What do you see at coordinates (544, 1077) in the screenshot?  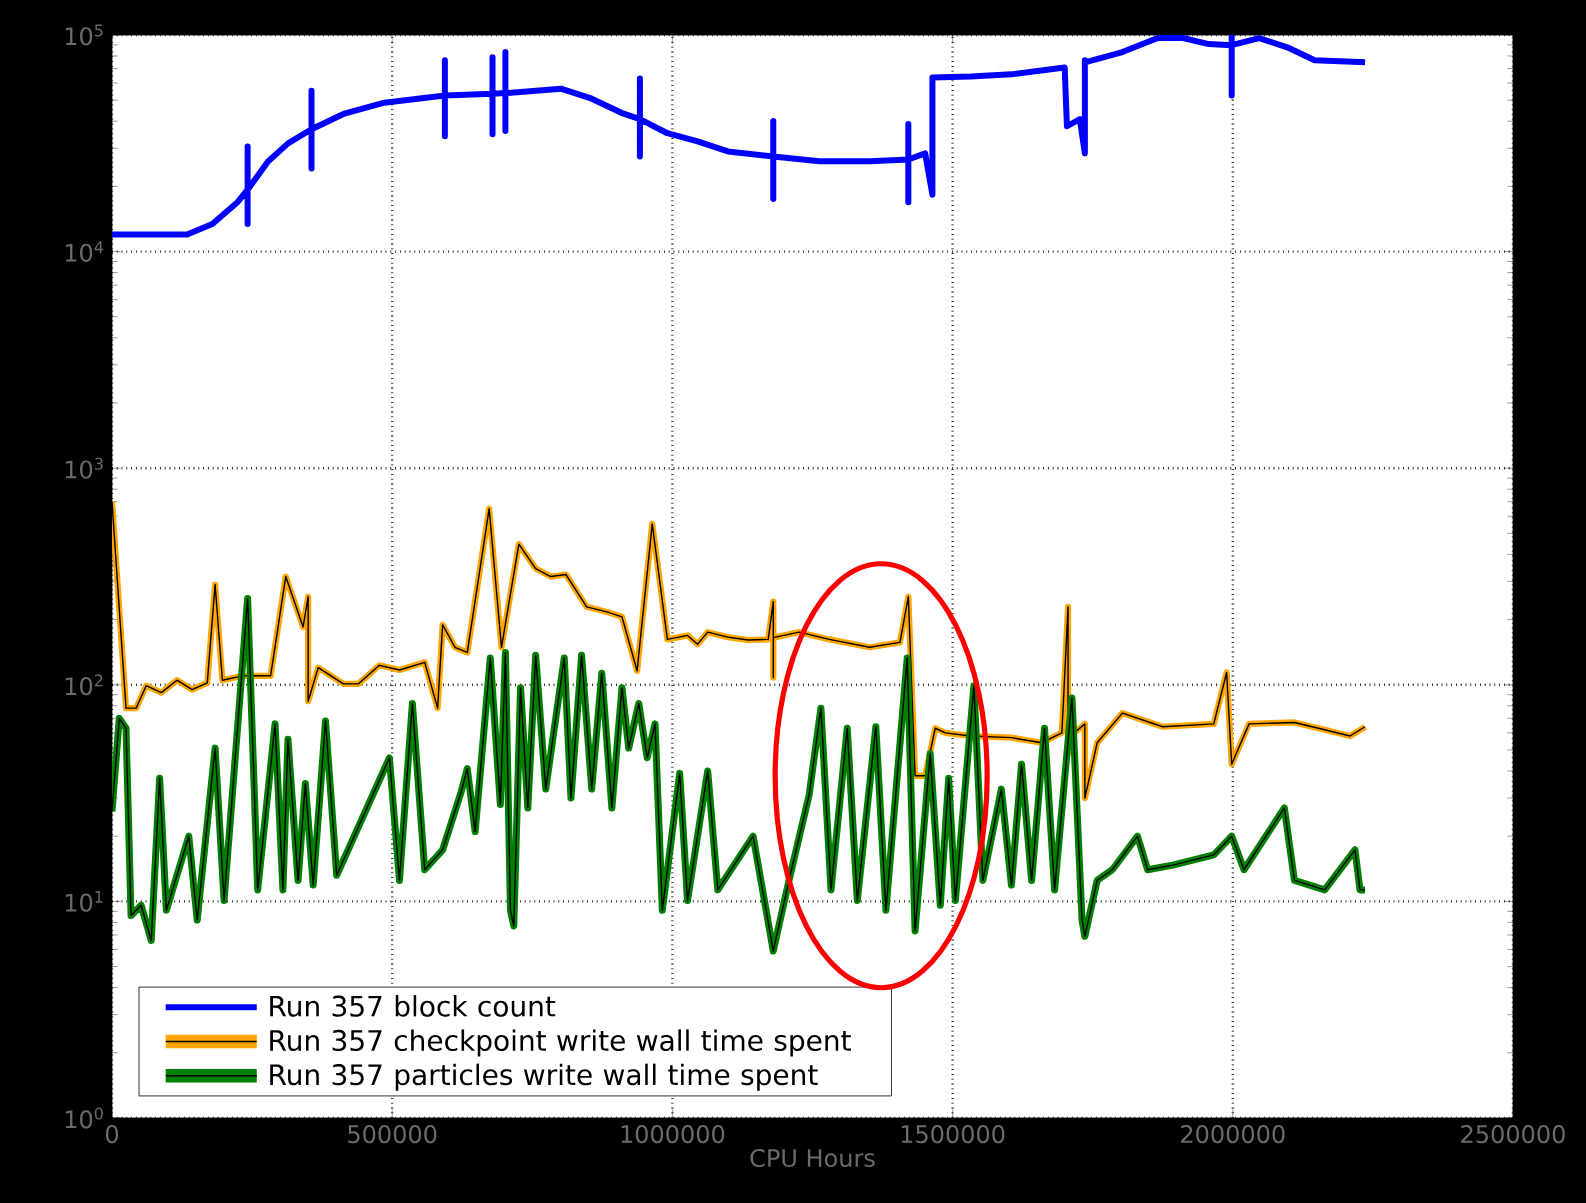 I see `legend-label: Run 357 particles write wall time spent` at bounding box center [544, 1077].